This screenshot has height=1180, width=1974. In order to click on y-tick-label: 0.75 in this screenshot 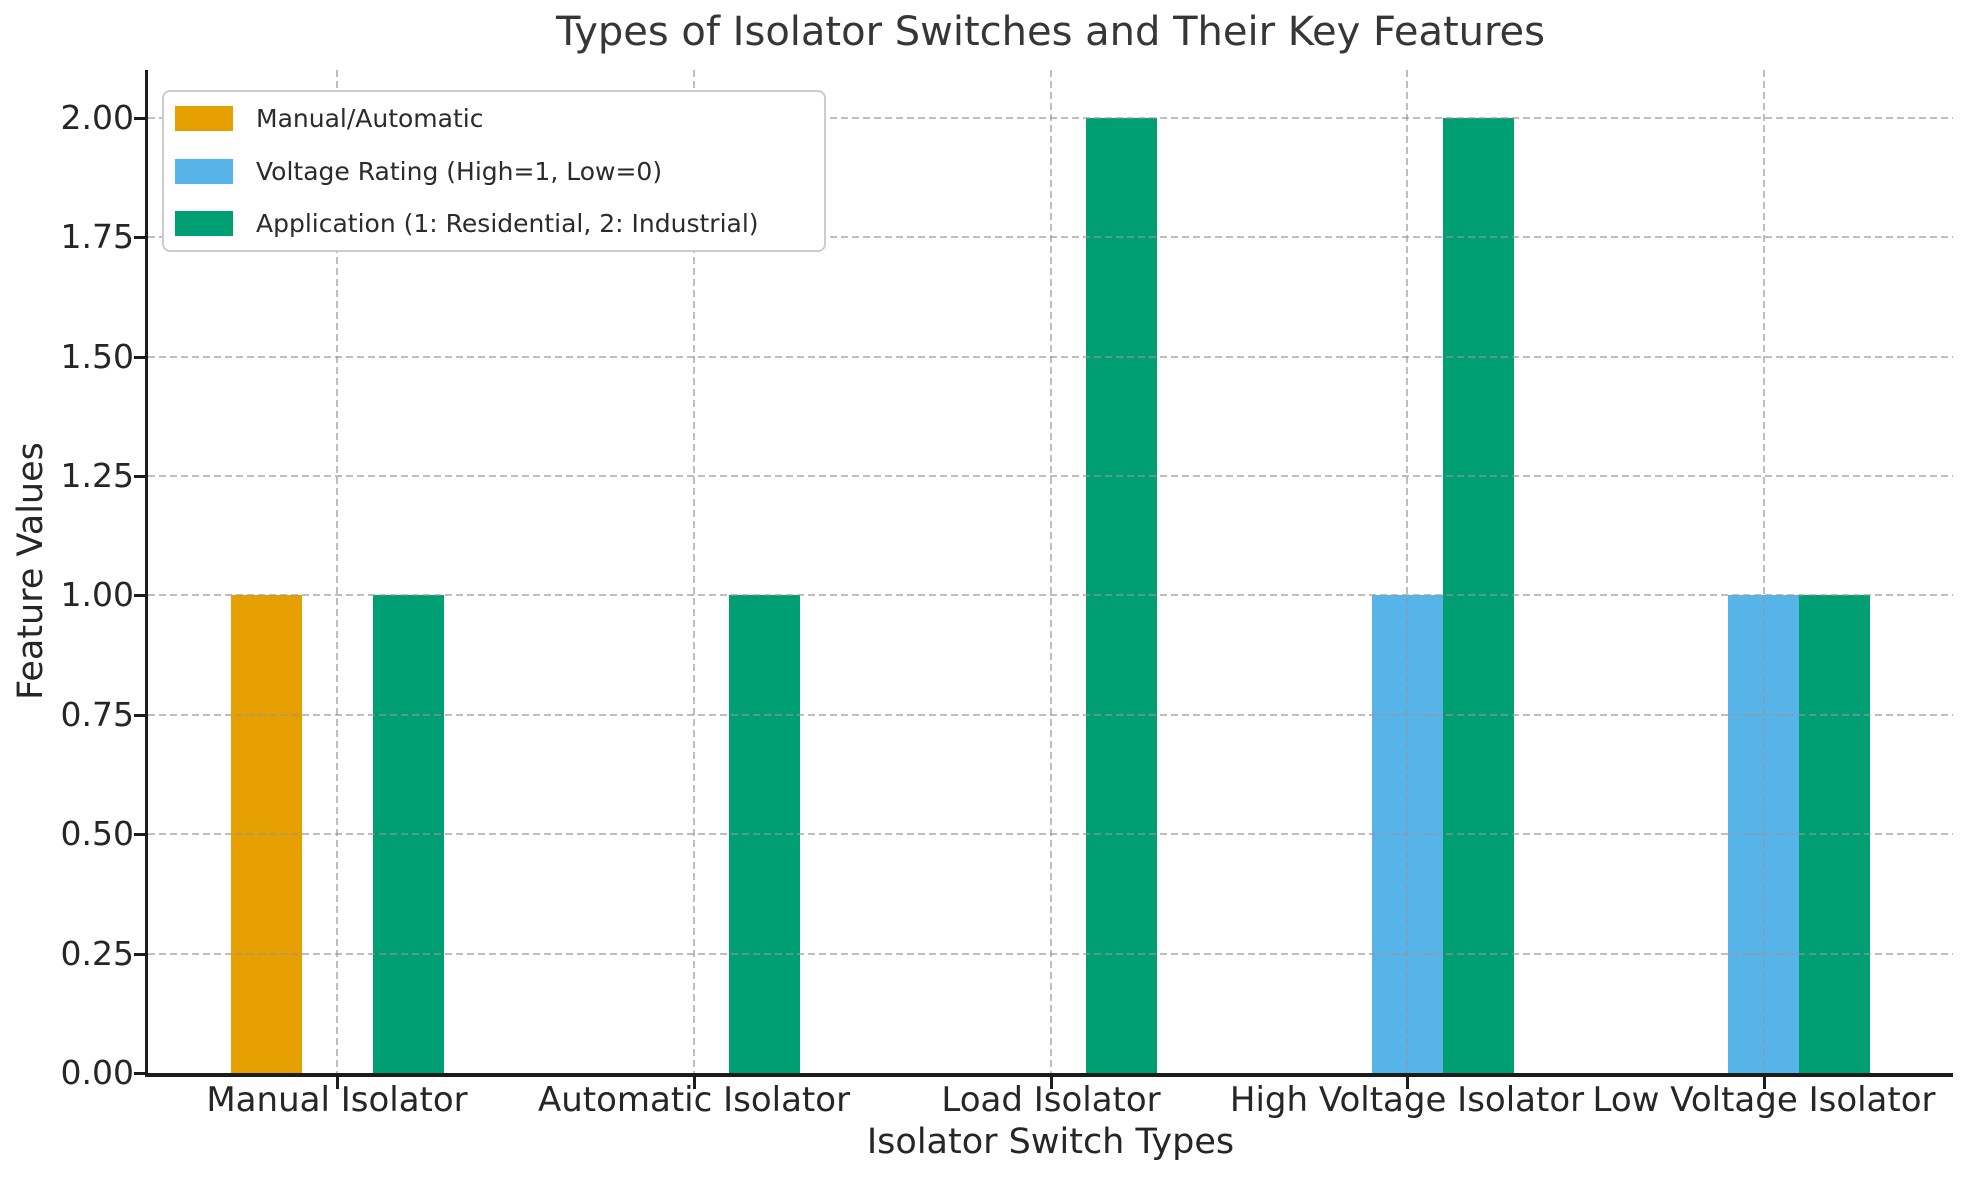, I will do `click(97, 714)`.